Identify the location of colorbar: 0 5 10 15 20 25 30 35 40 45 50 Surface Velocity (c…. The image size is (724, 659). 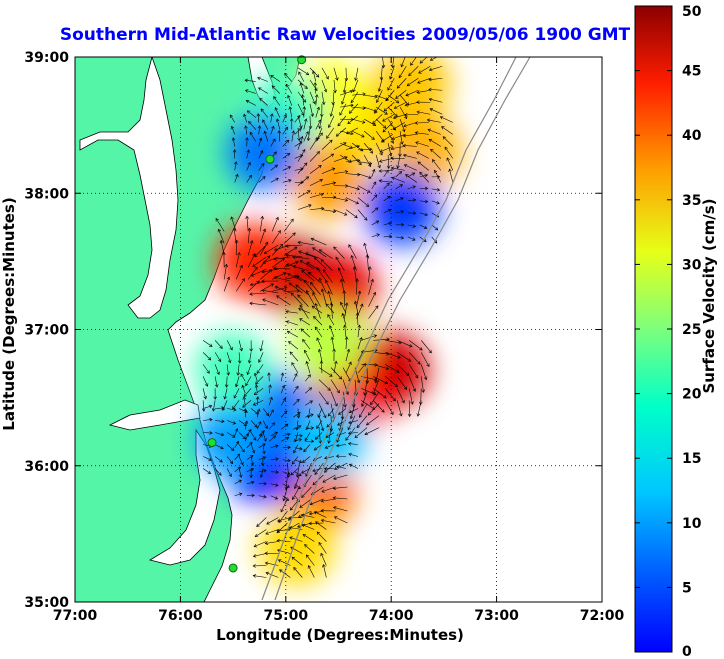
(676, 331).